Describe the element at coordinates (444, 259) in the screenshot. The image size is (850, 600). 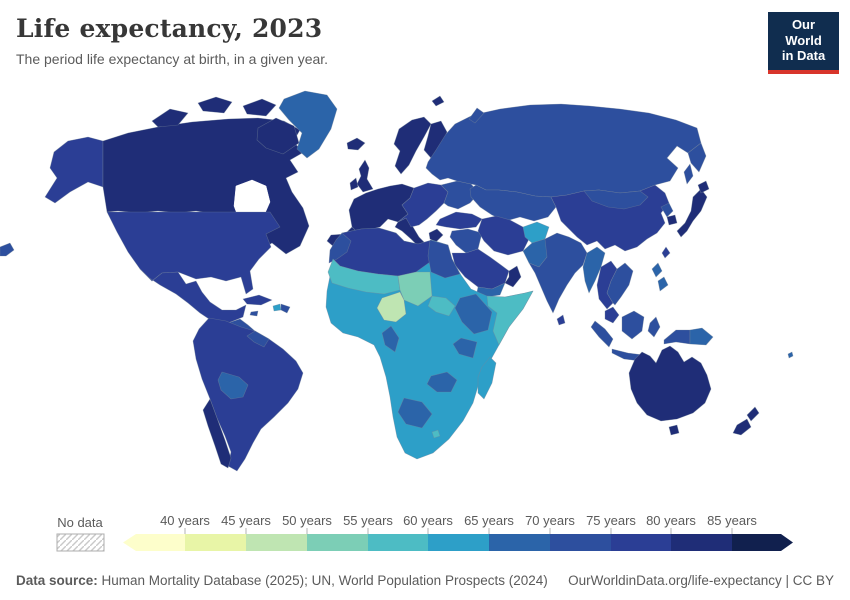
I see `map-region-egypt` at that location.